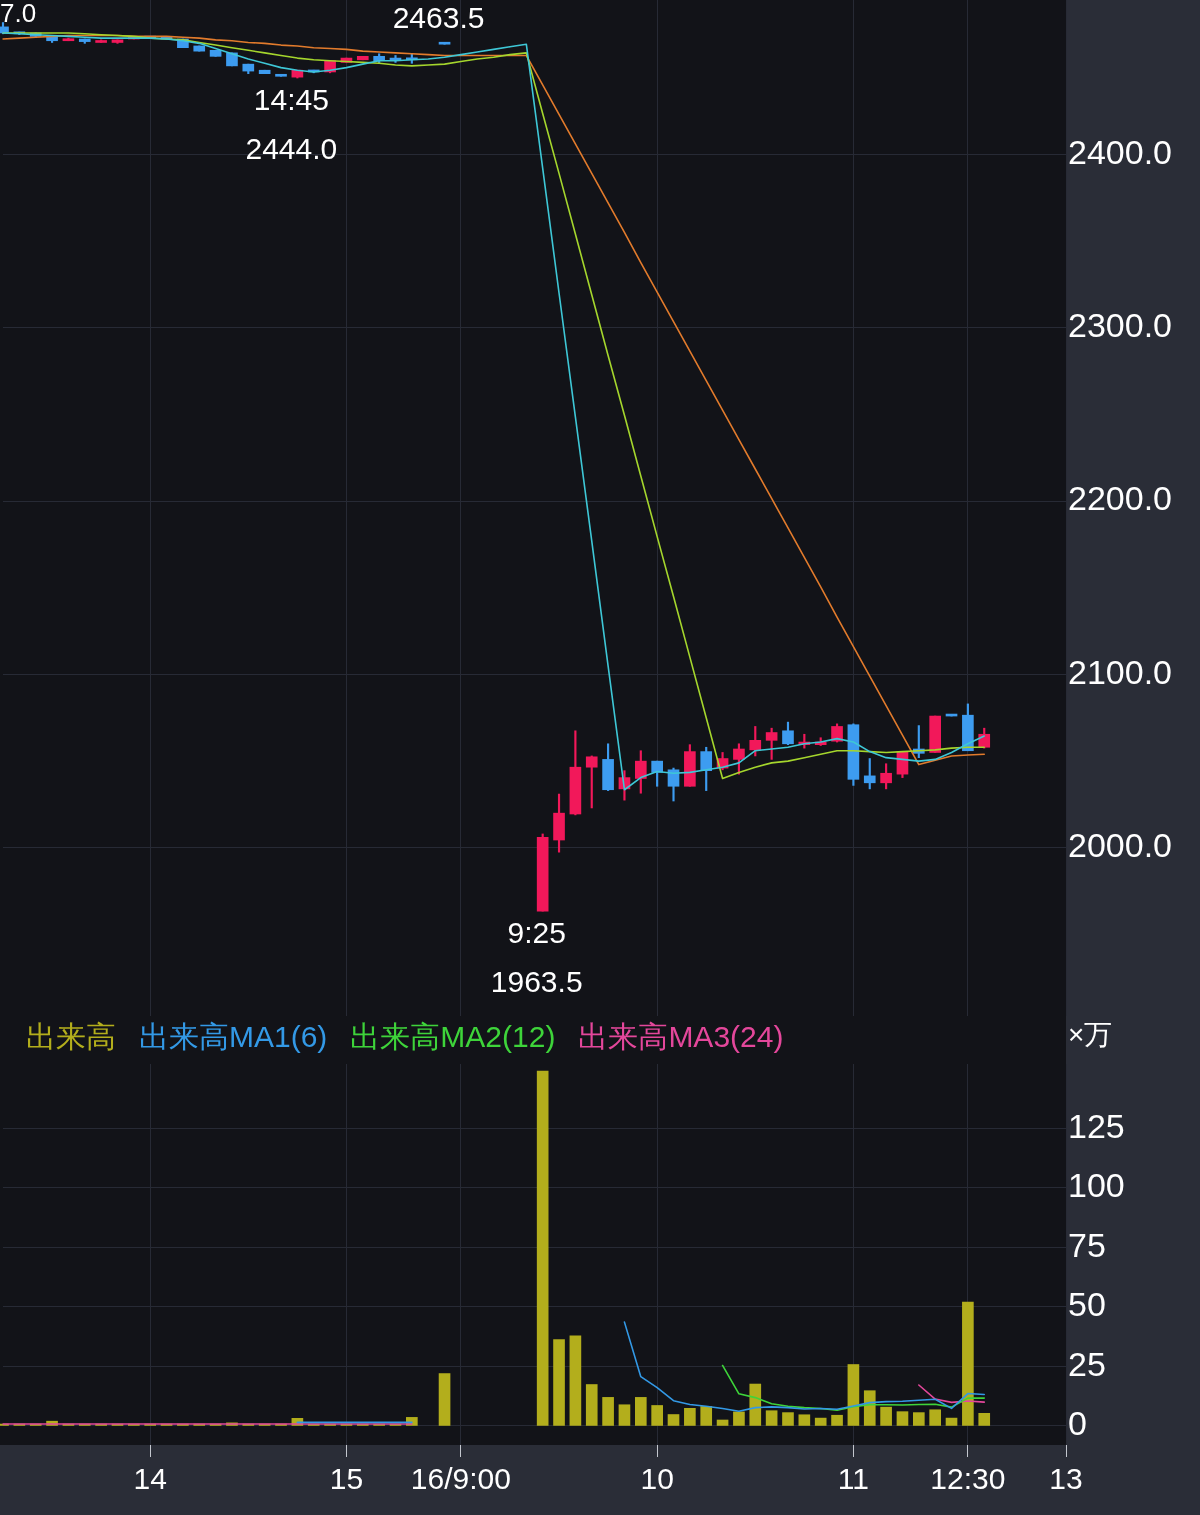  Describe the element at coordinates (536, 982) in the screenshot. I see `annotation: 1963.5` at that location.